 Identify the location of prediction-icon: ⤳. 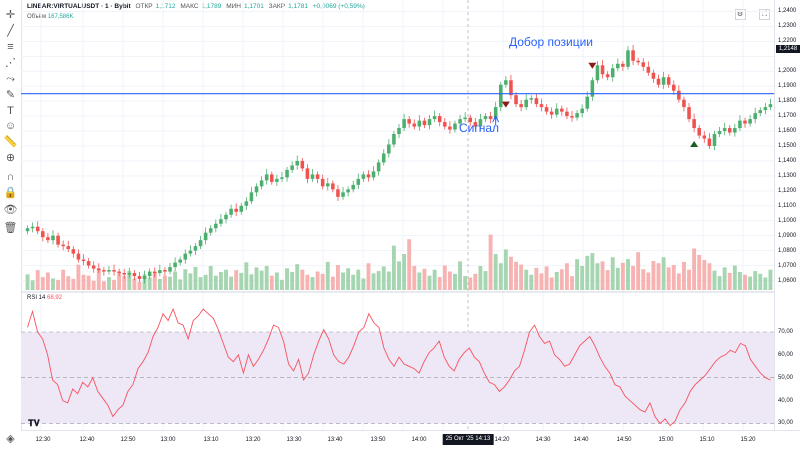
(10, 79).